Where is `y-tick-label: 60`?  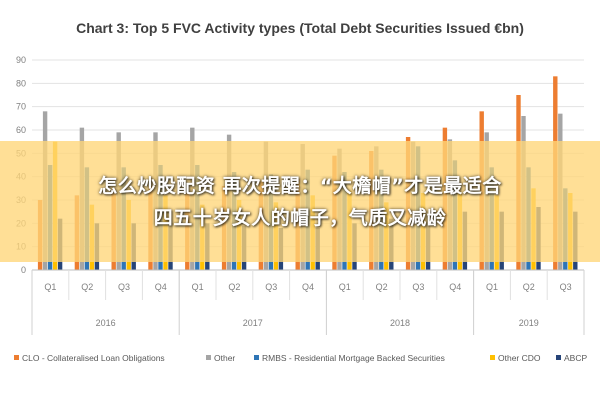 y-tick-label: 60 is located at coordinates (21, 130).